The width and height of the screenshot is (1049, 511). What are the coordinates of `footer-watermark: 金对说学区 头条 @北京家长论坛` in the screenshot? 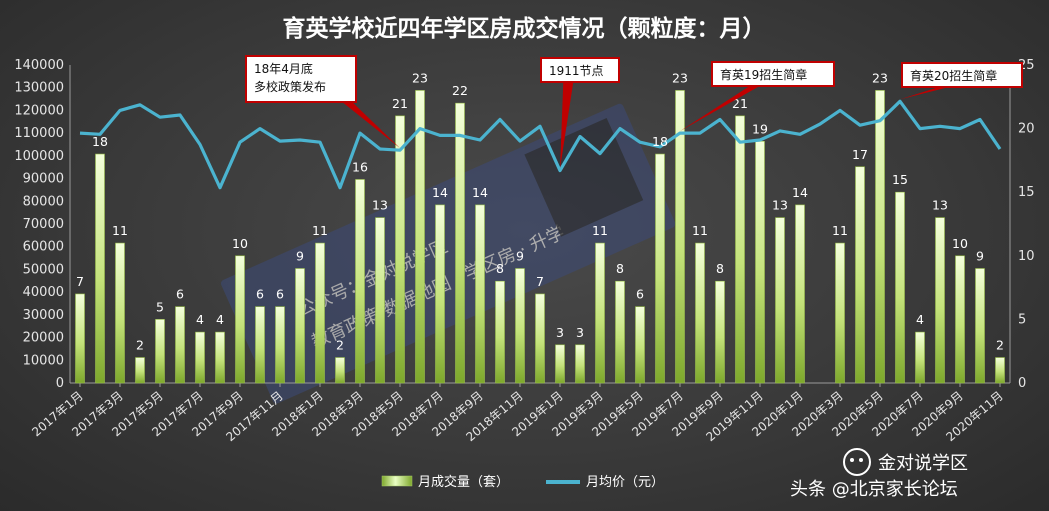 It's located at (879, 474).